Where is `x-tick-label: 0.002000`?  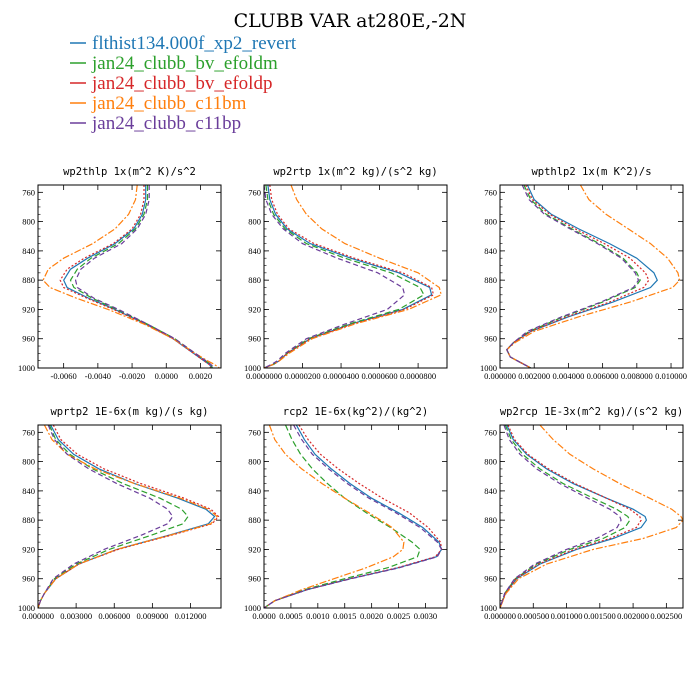 x-tick-label: 0.002000 is located at coordinates (534, 376).